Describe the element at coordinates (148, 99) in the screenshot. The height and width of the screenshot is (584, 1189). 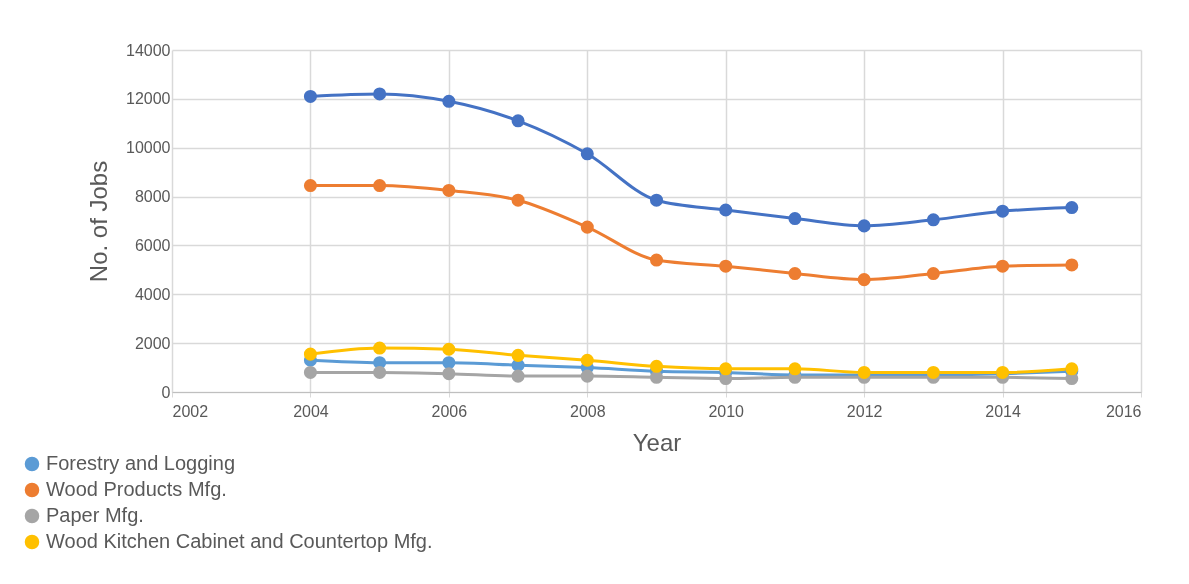
I see `y-tick-label: 12000` at that location.